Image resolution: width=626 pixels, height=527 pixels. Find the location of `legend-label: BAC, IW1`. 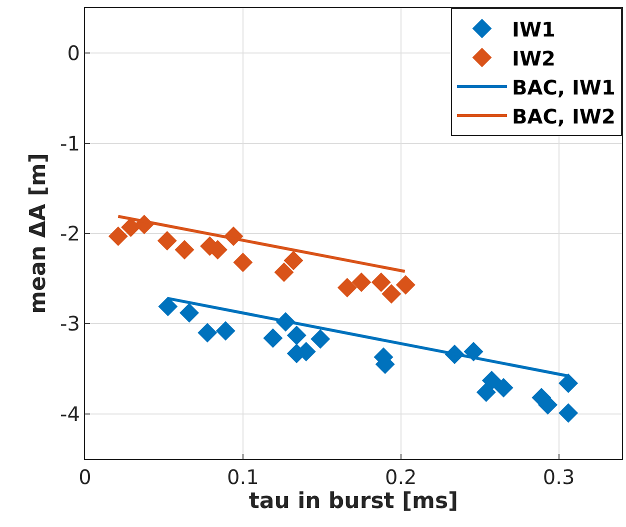

legend-label: BAC, IW1 is located at coordinates (564, 87).